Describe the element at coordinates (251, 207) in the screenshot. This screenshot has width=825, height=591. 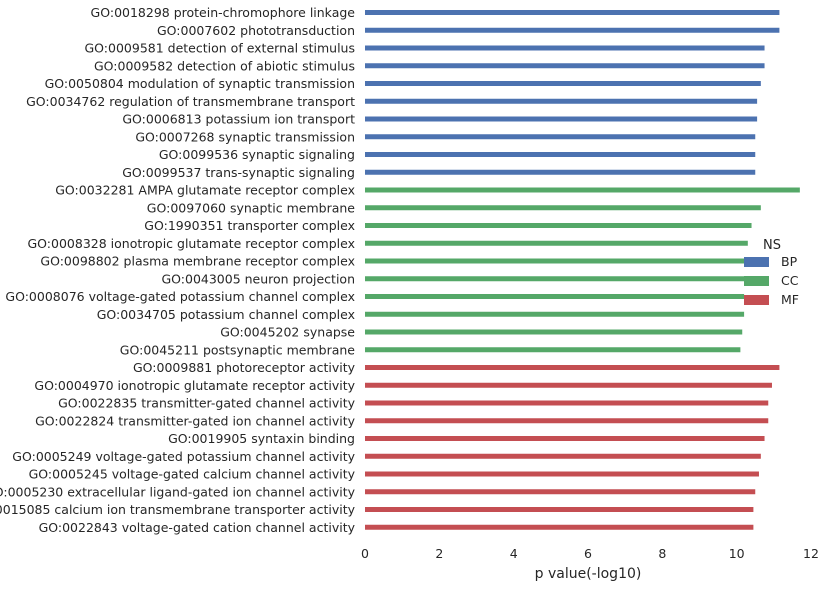
I see `y-tick-label: GO:0097060 synaptic membrane` at that location.